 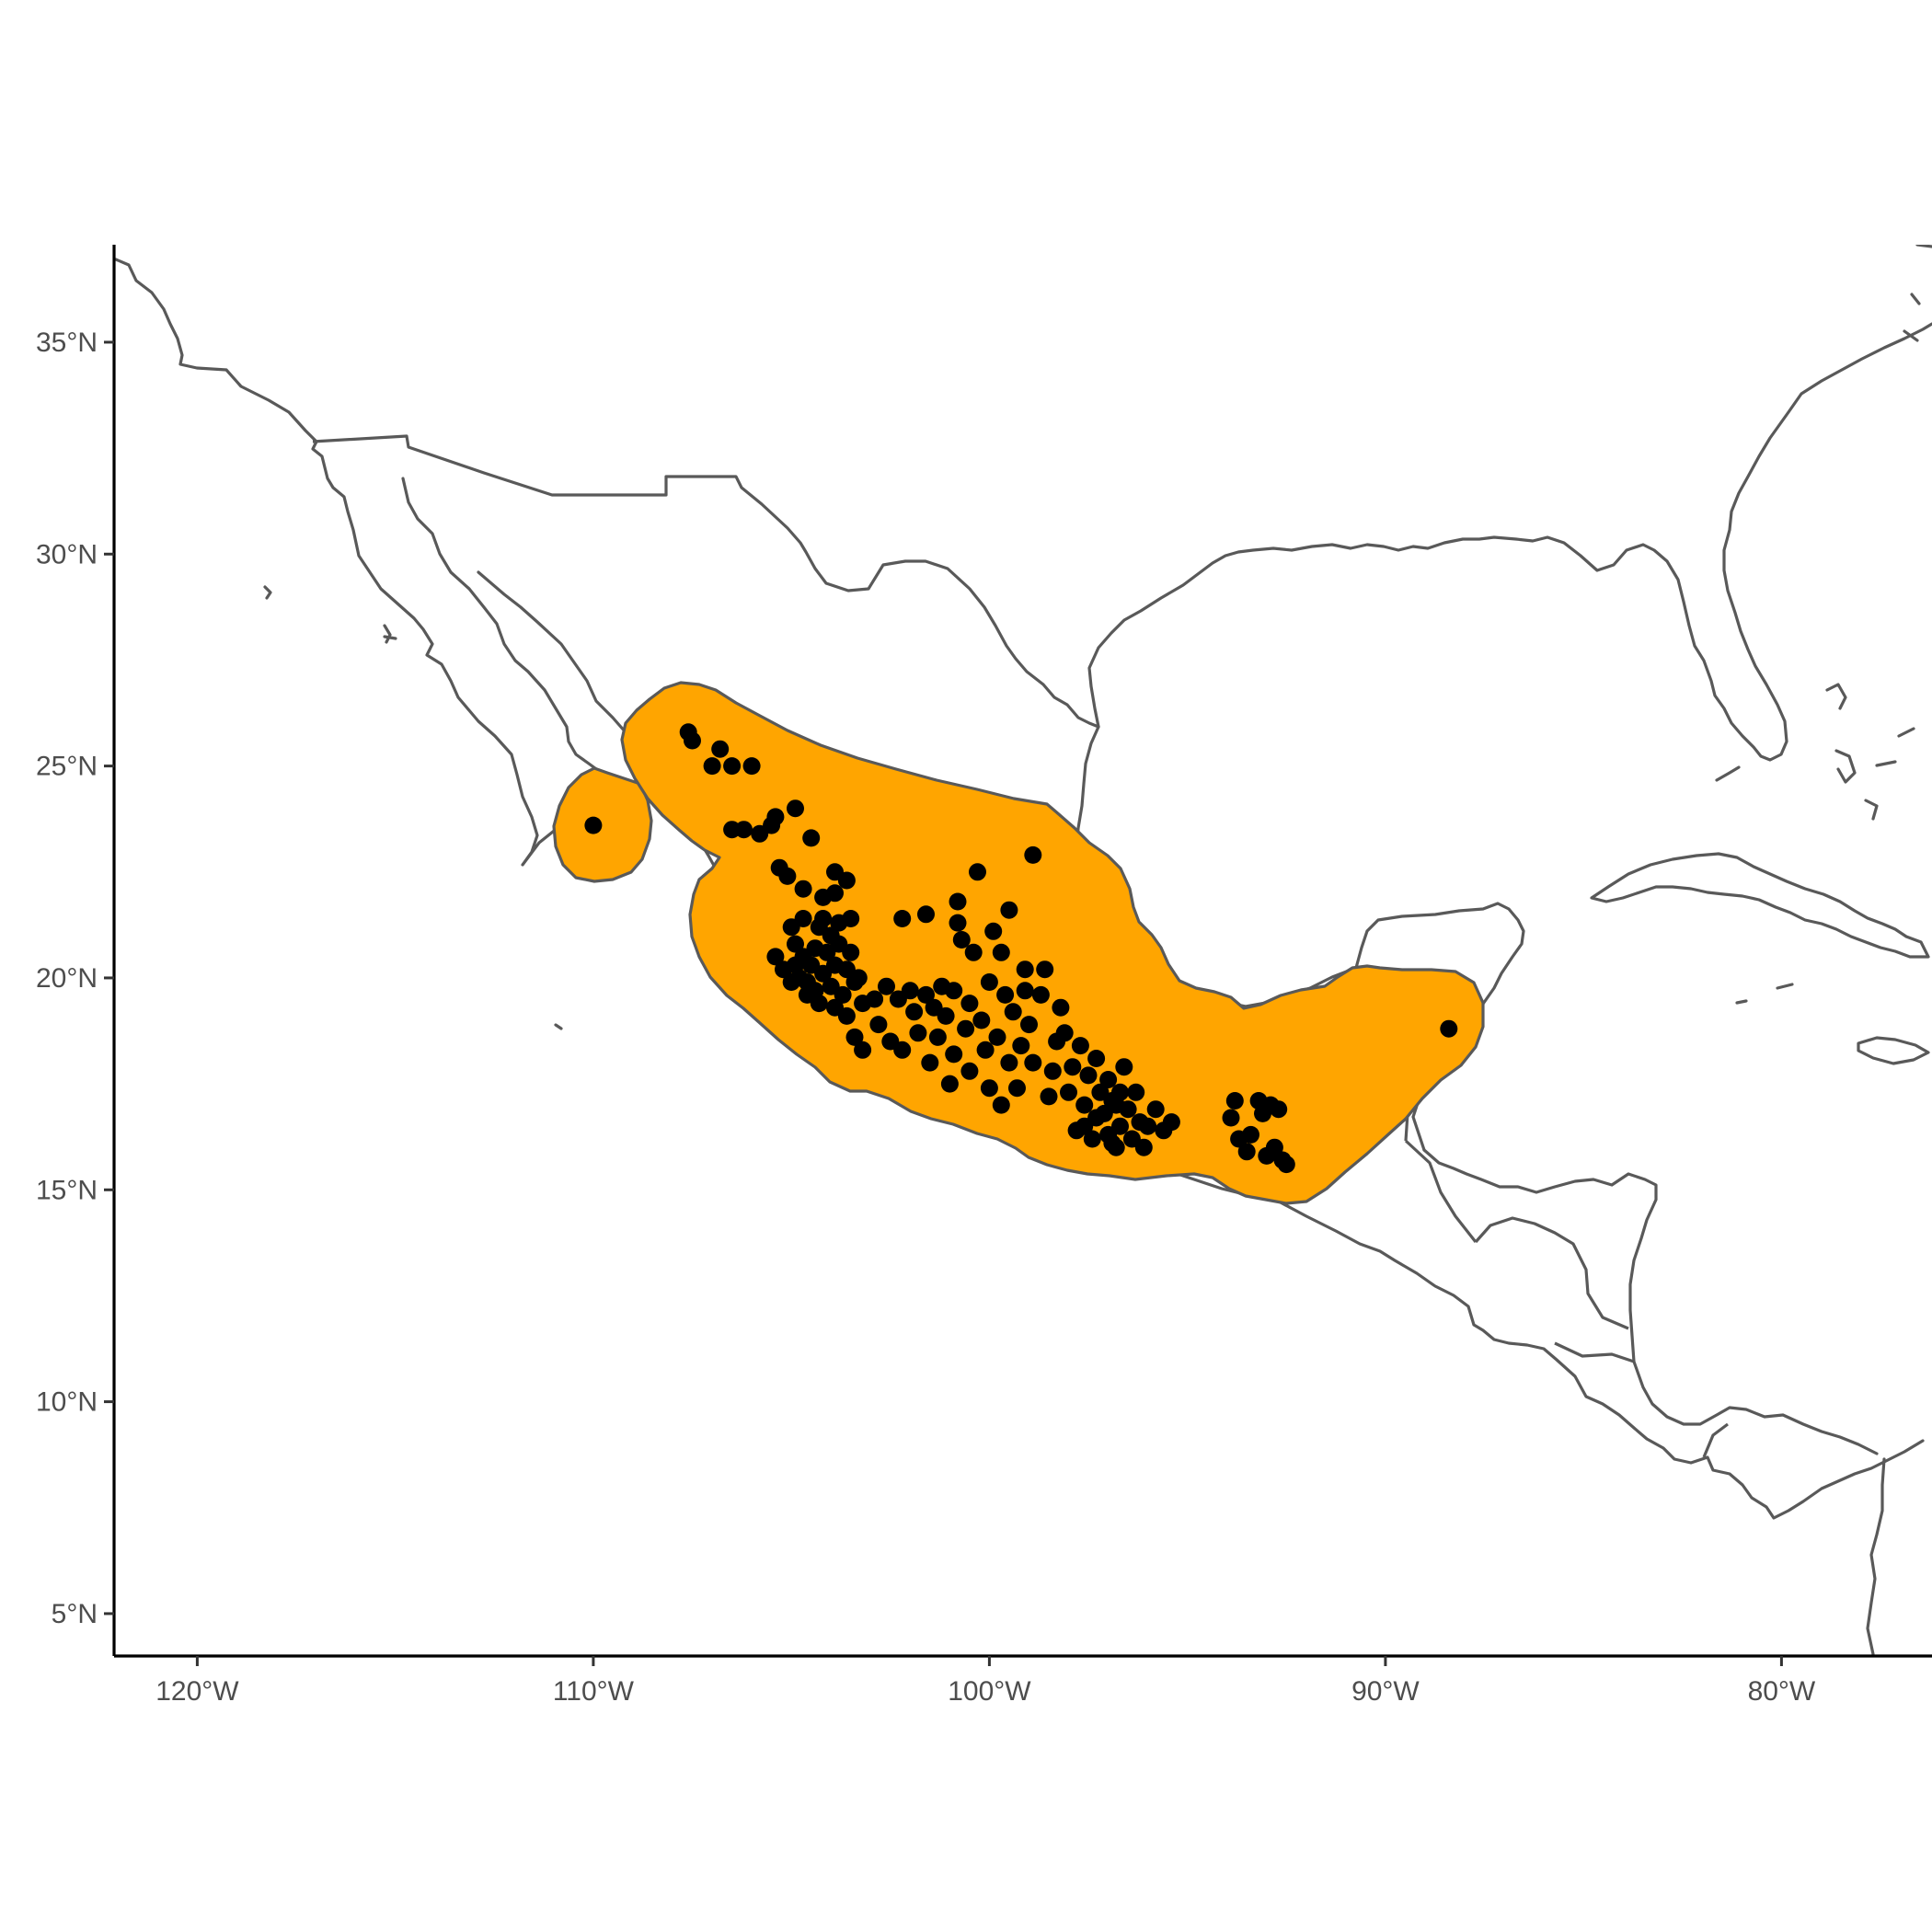 I want to click on range-polygon-main, so click(x=1052, y=943).